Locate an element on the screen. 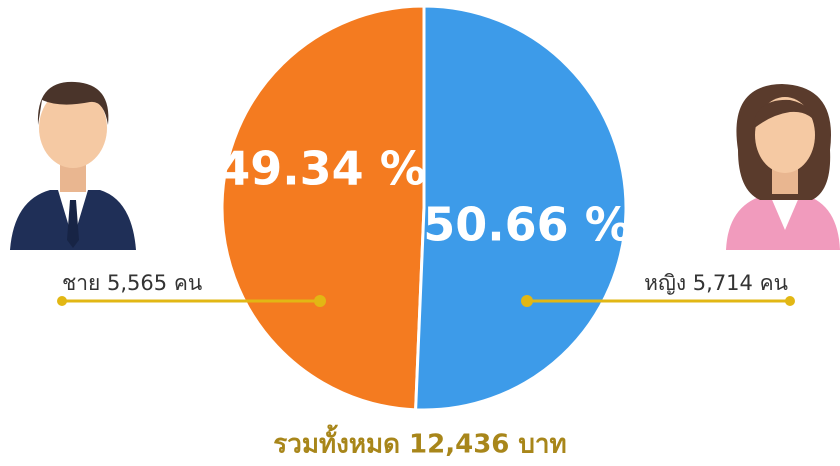  male-label: ชาย 5,565 คน is located at coordinates (132, 283).